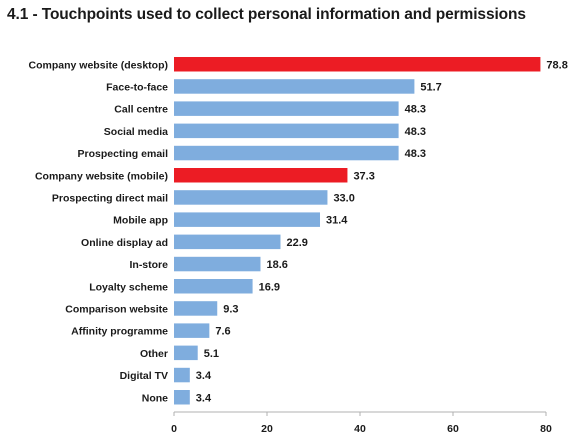 This screenshot has width=575, height=444. What do you see at coordinates (110, 198) in the screenshot?
I see `category-label: Prospecting direct mail` at bounding box center [110, 198].